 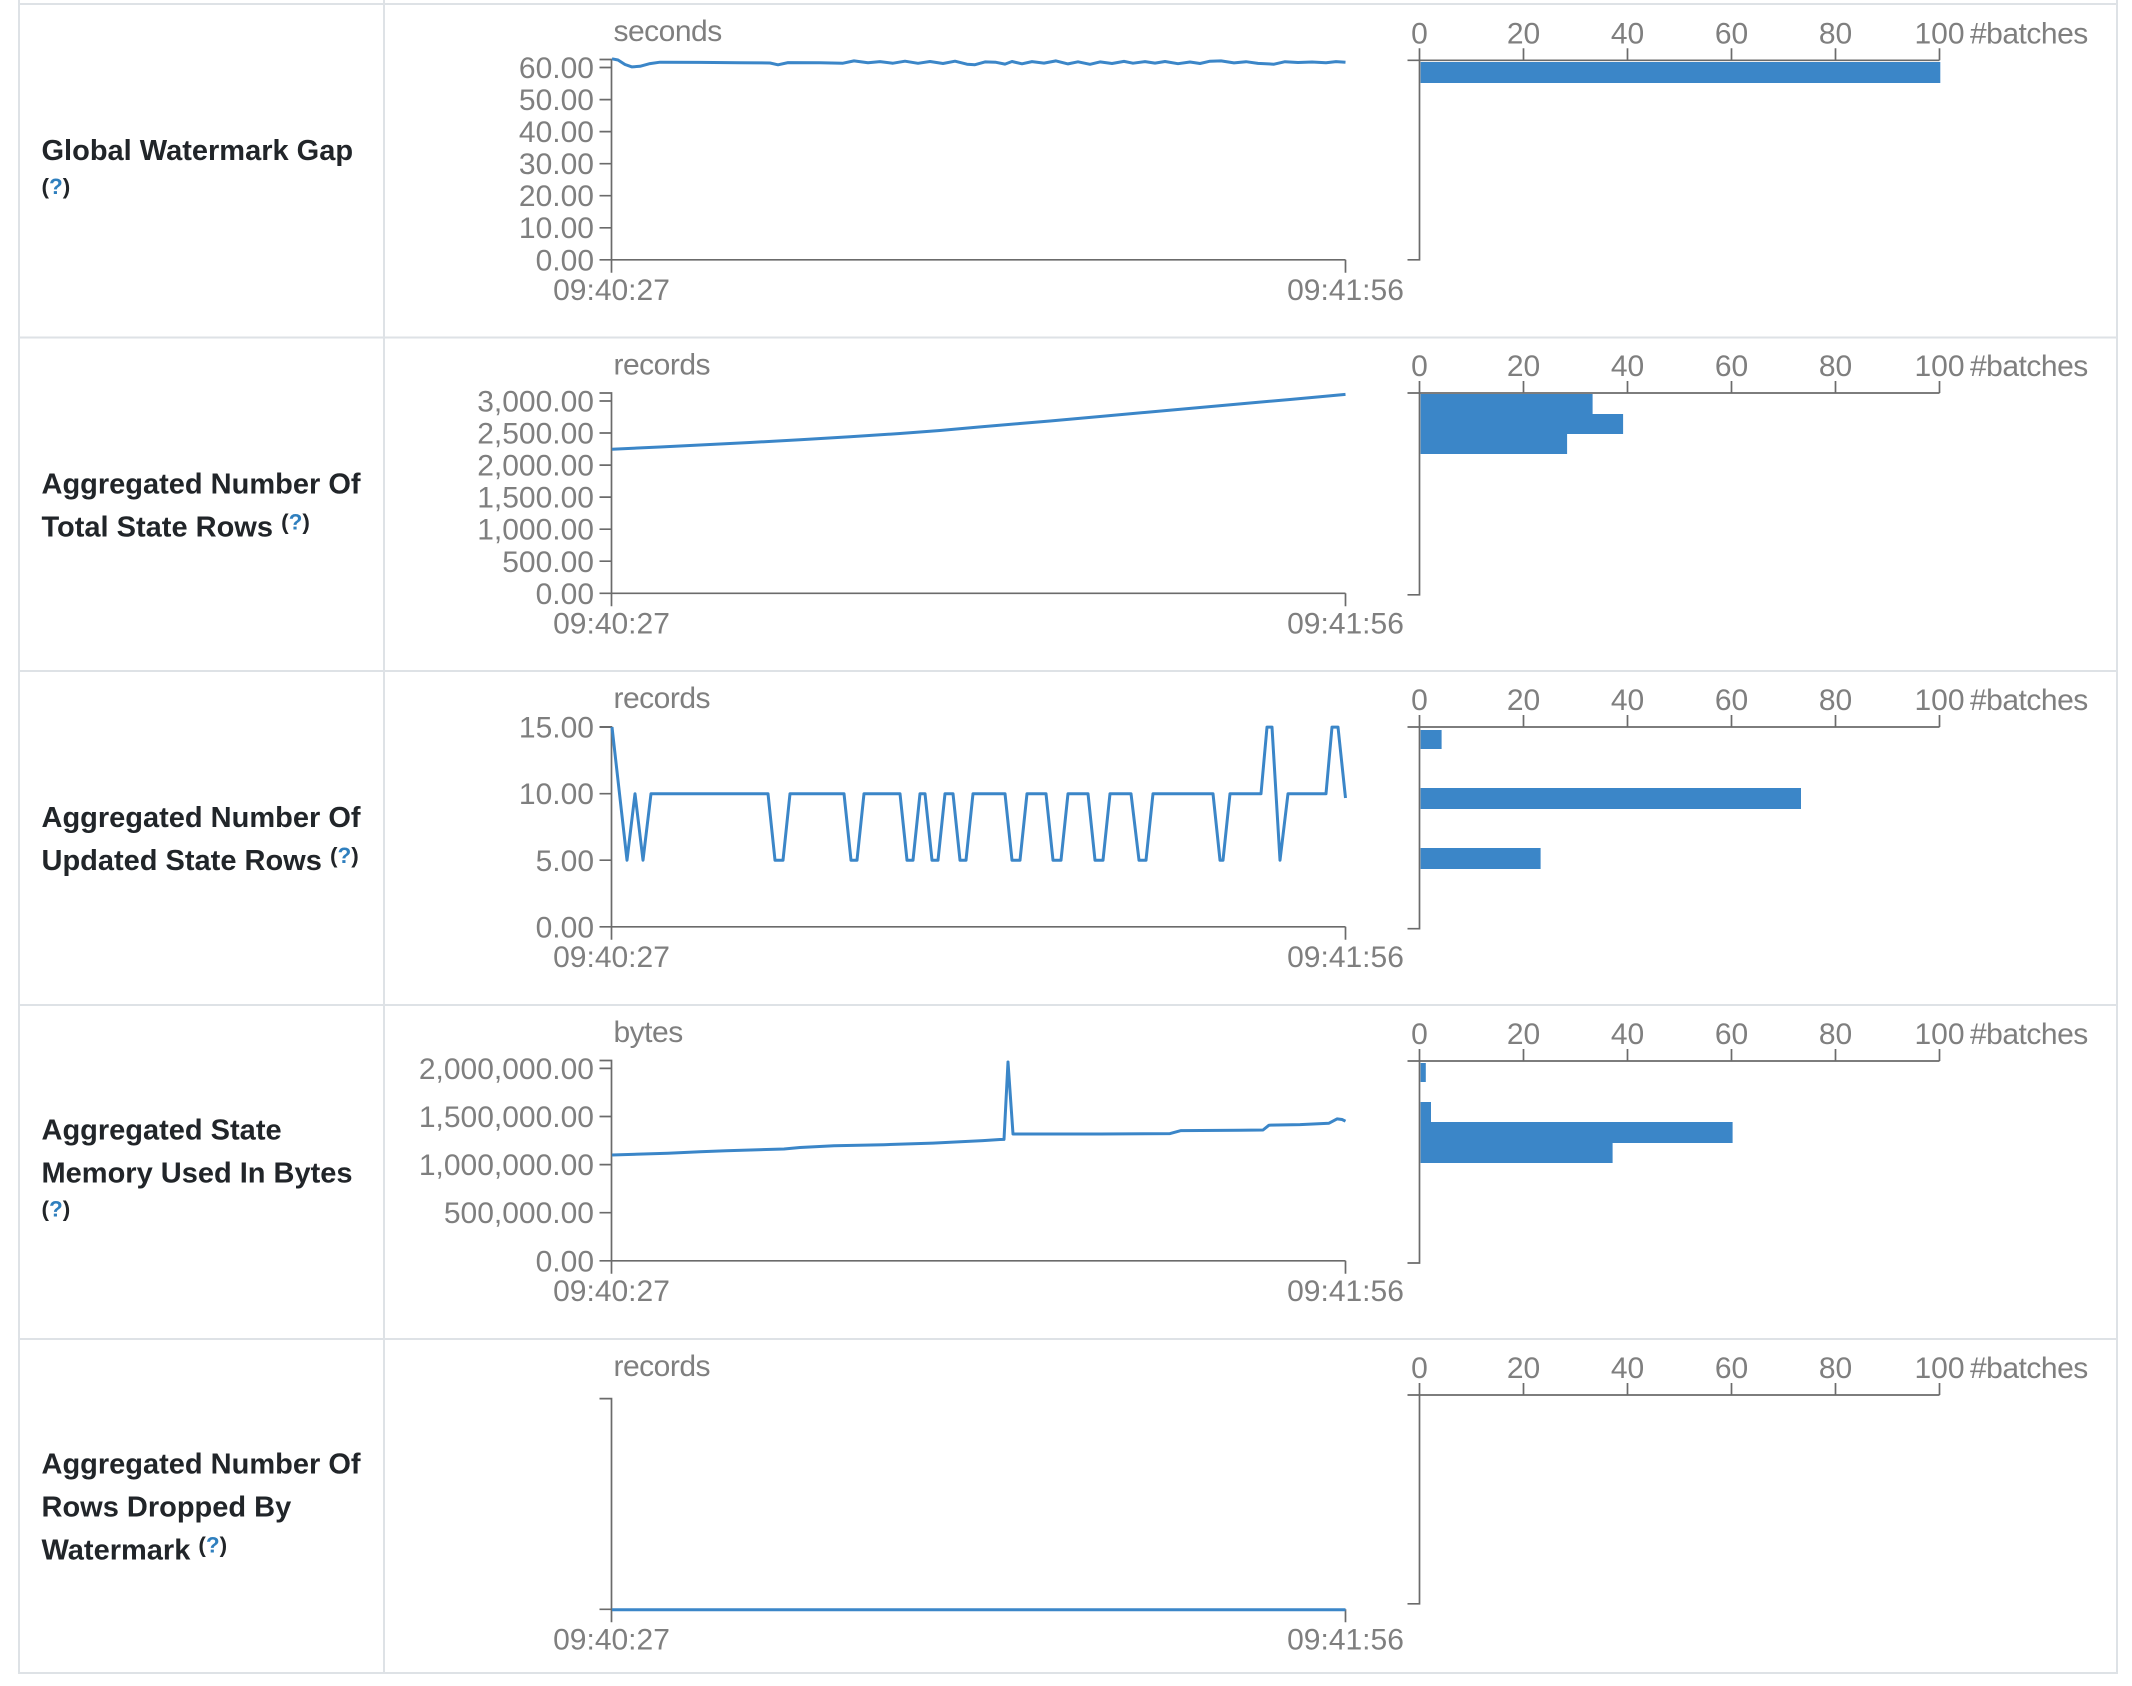 I want to click on svg-text: Memory Used In Bytes, so click(x=197, y=1174).